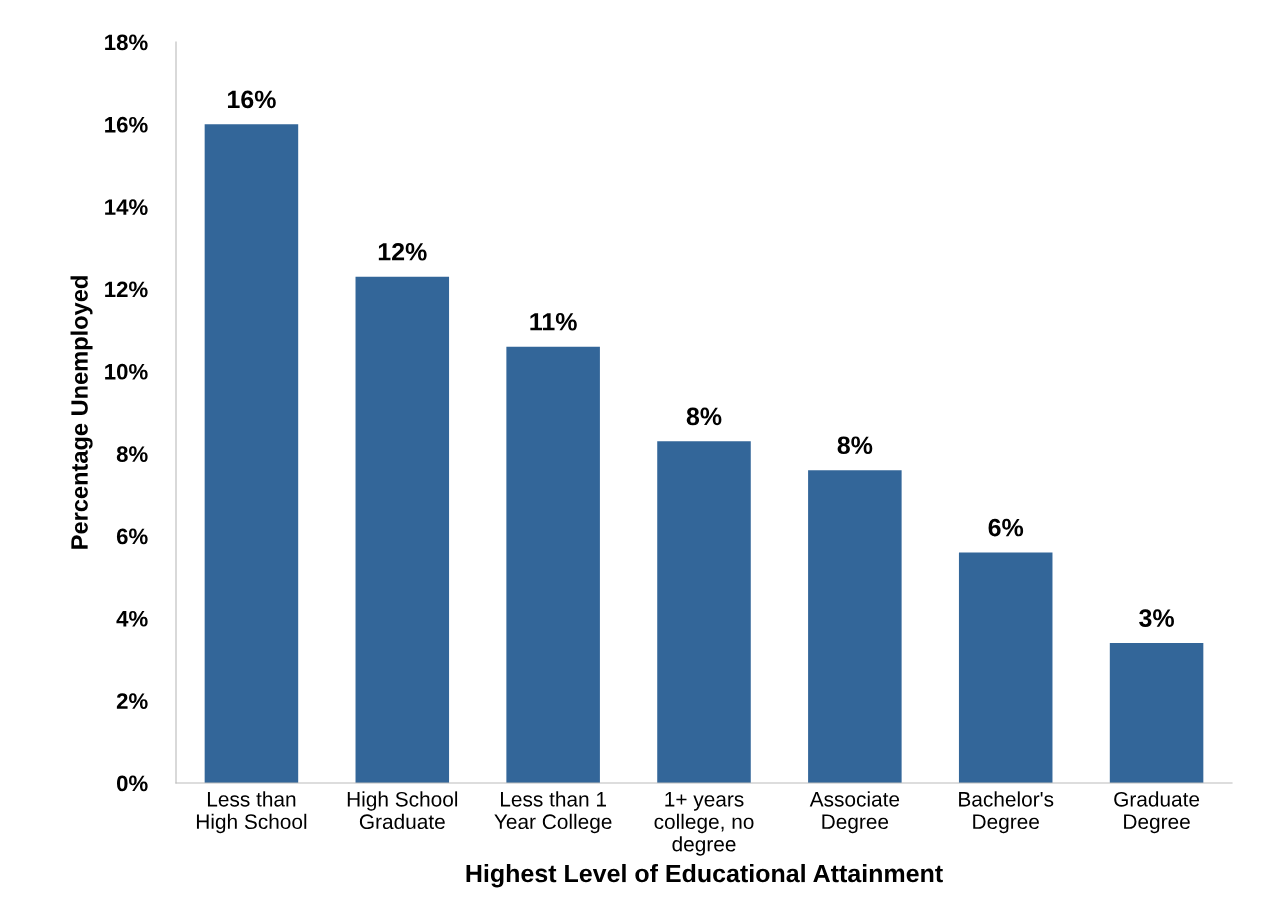 This screenshot has width=1266, height=924. What do you see at coordinates (132, 783) in the screenshot?
I see `y-tick-label: 0%` at bounding box center [132, 783].